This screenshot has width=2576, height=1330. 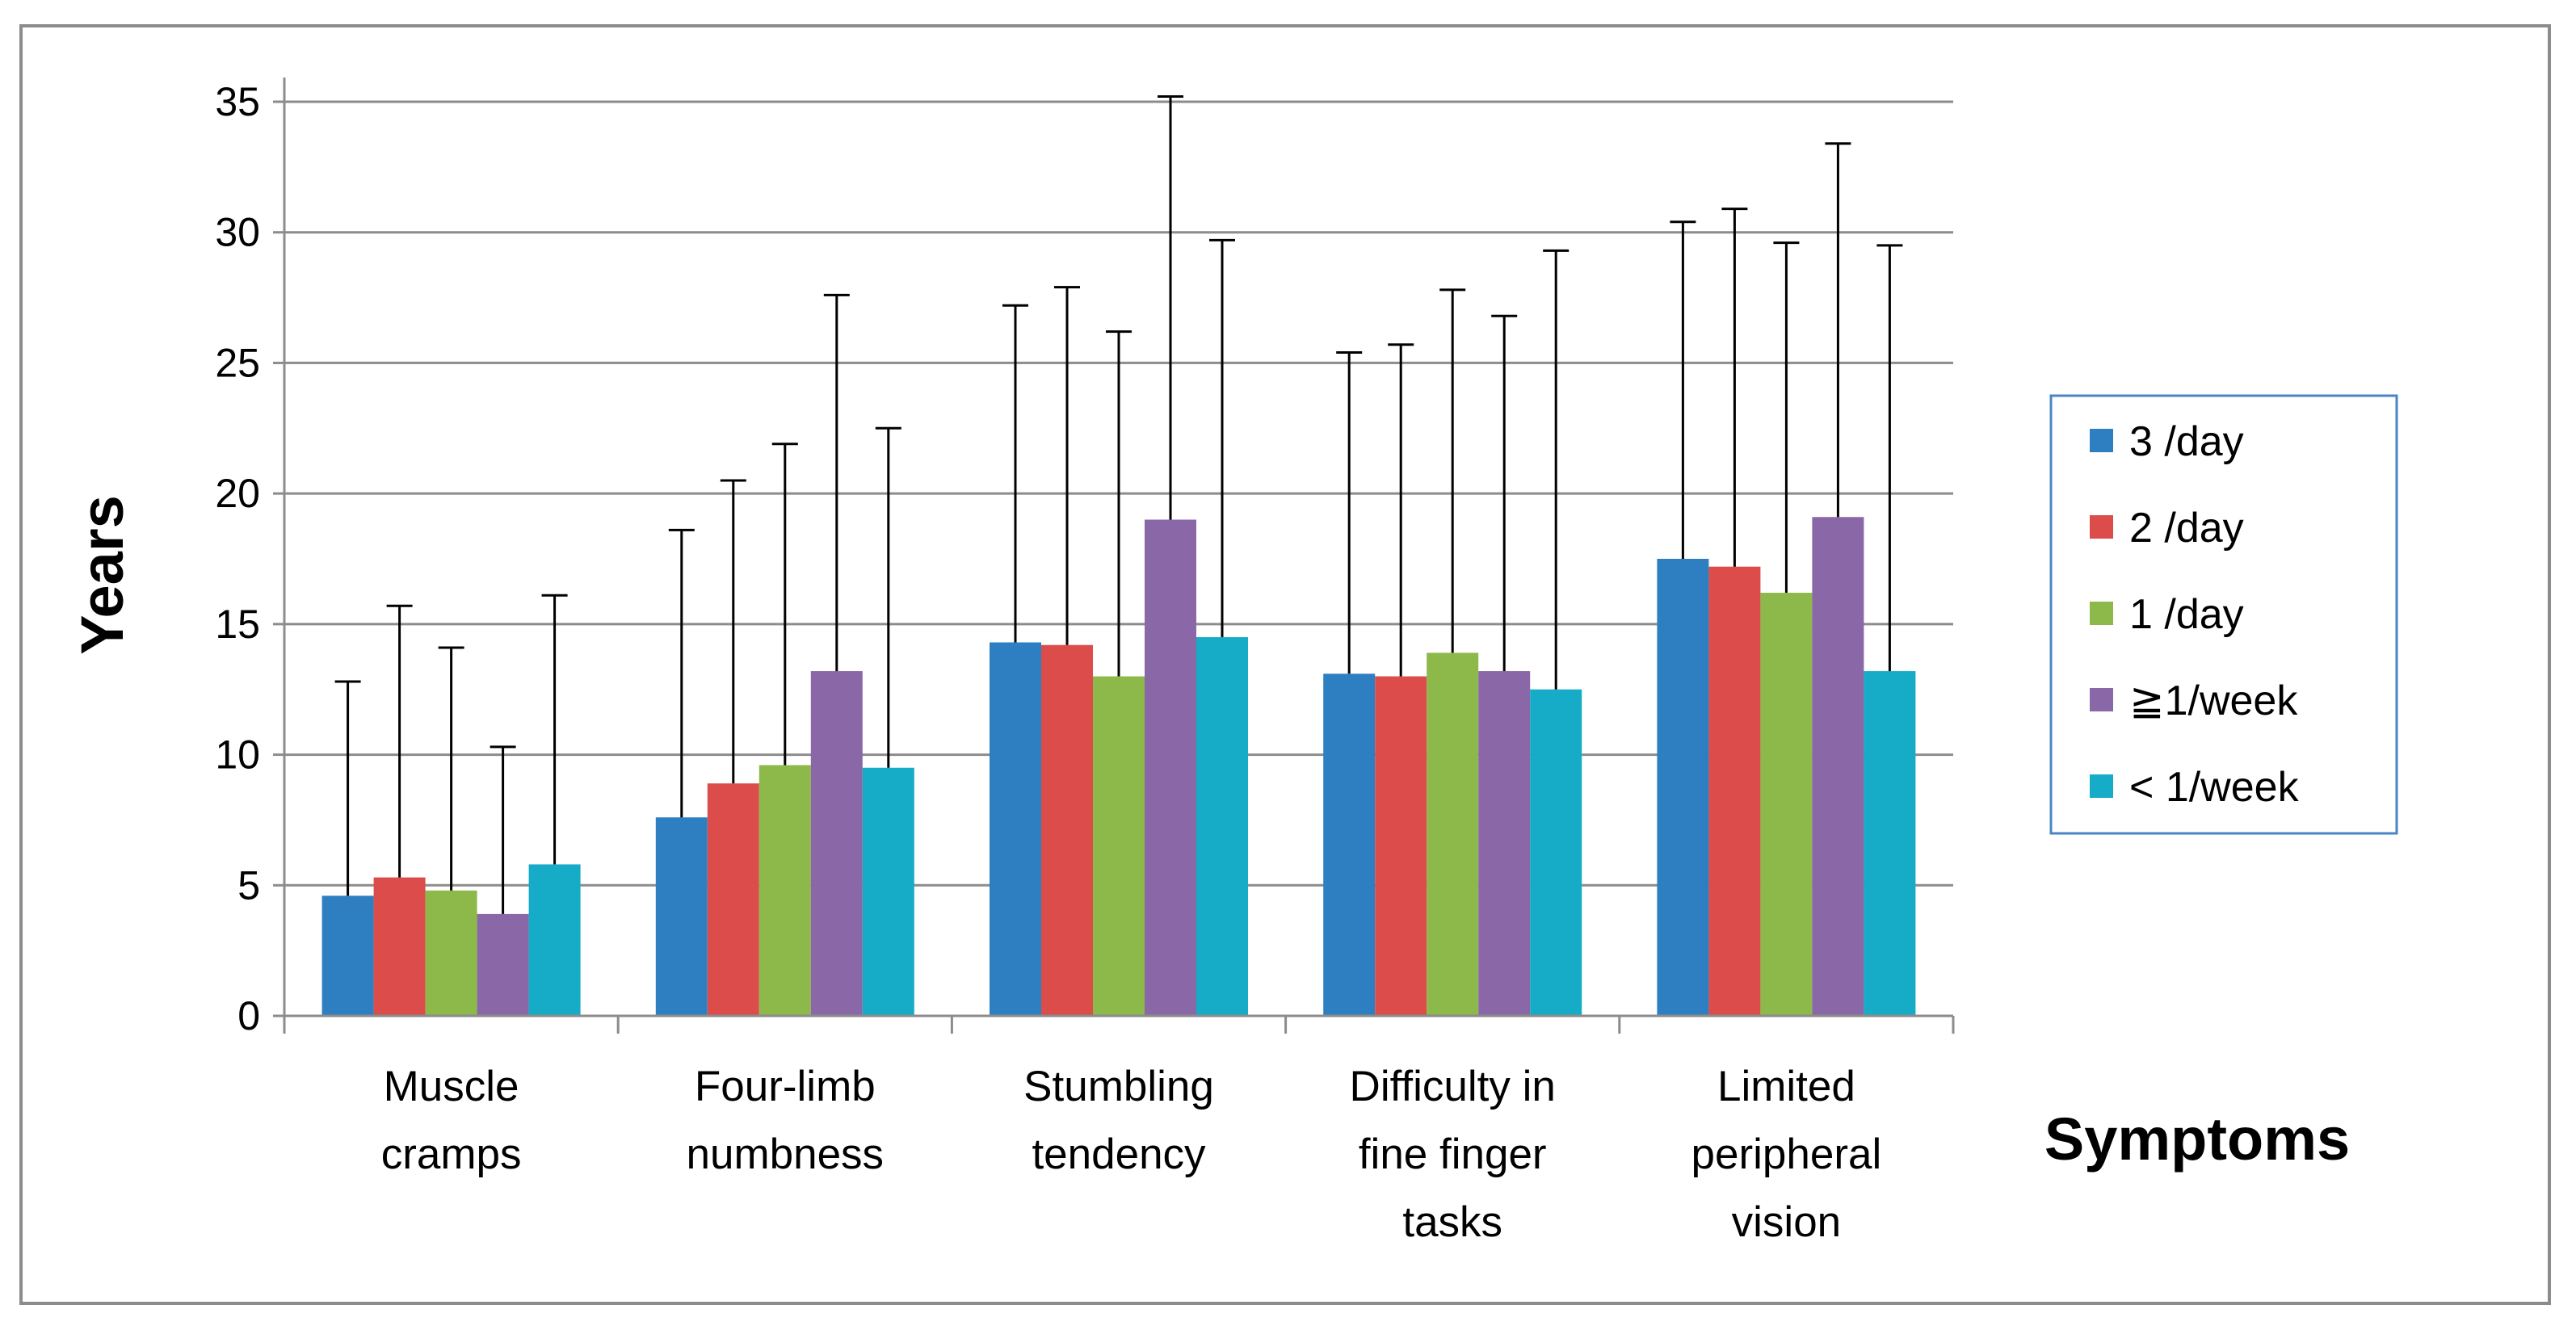 What do you see at coordinates (1786, 1086) in the screenshot?
I see `x-category-label-line: Limited` at bounding box center [1786, 1086].